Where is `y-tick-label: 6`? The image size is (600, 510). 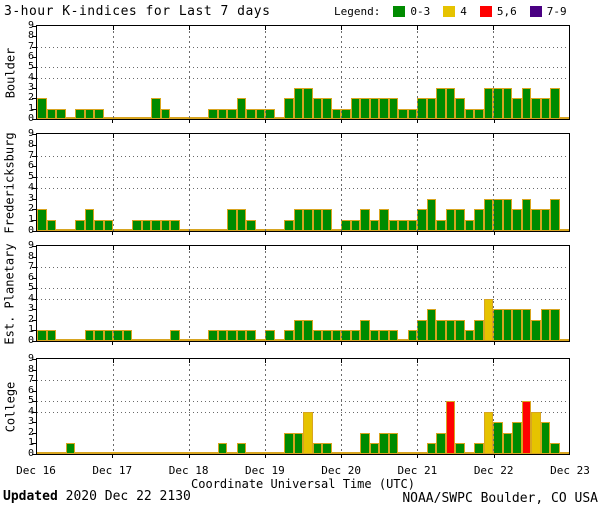 y-tick-label: 6 is located at coordinates (30, 390).